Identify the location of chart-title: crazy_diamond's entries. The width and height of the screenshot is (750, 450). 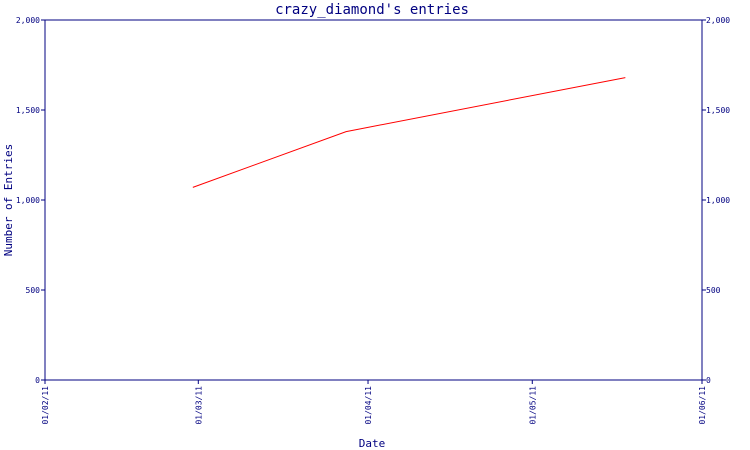
(372, 10).